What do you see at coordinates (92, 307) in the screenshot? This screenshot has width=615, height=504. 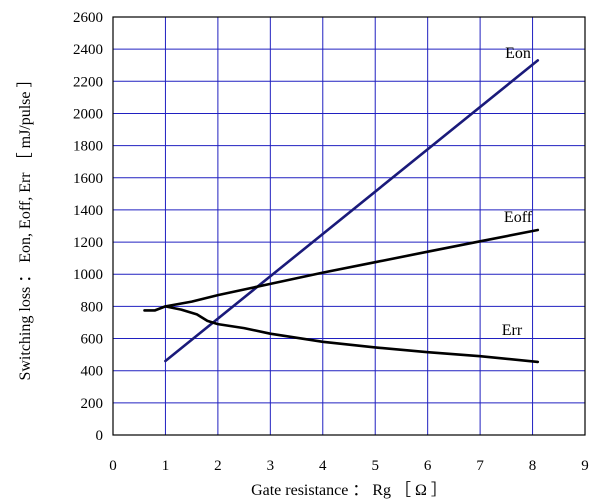 I see `y-tick-label: 800` at bounding box center [92, 307].